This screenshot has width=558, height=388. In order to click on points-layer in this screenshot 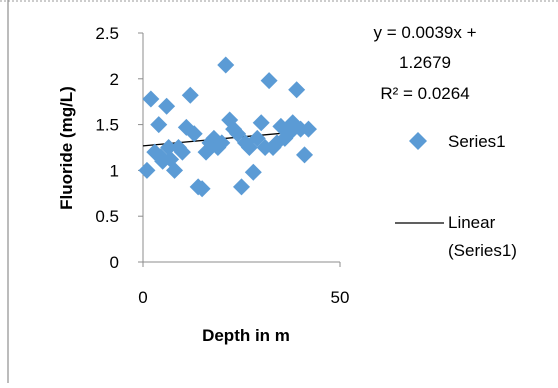, I will do `click(227, 127)`.